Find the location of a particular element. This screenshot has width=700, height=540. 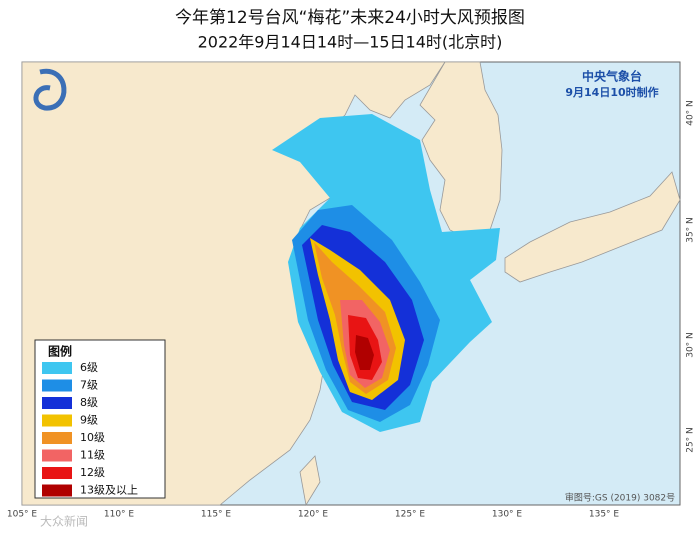

issued: 9月14日10时制作 is located at coordinates (611, 92).